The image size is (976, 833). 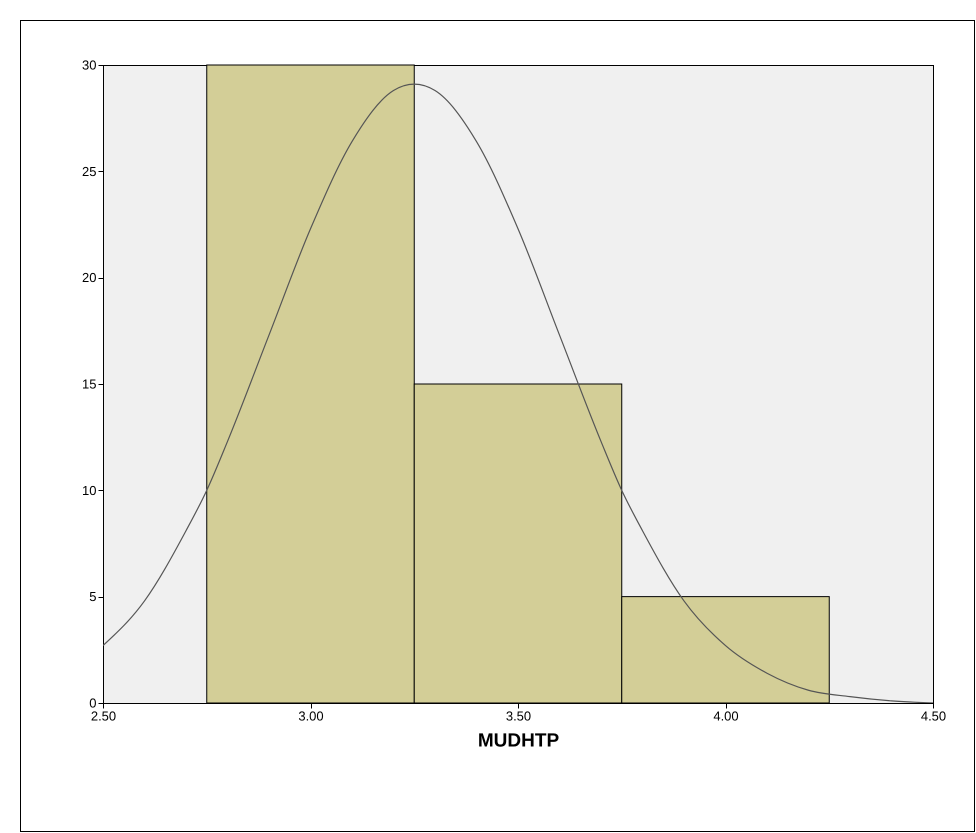 I want to click on y-tick-label: 0, so click(x=92, y=703).